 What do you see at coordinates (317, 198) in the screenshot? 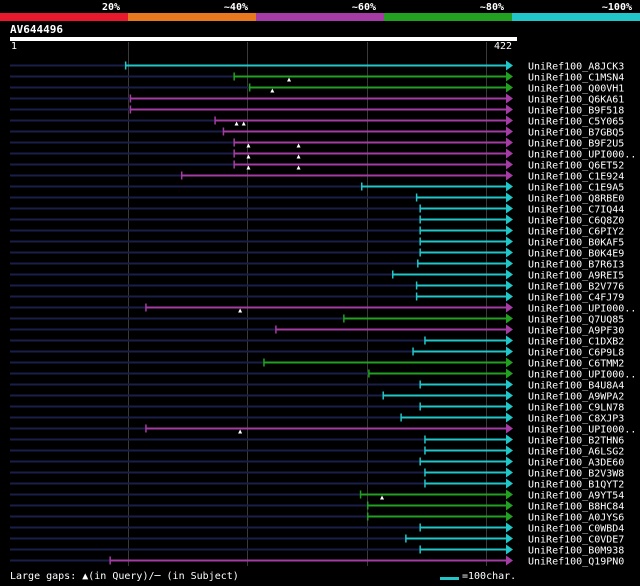
I see `hit-row: UniRef100_Q8RBE0` at bounding box center [317, 198].